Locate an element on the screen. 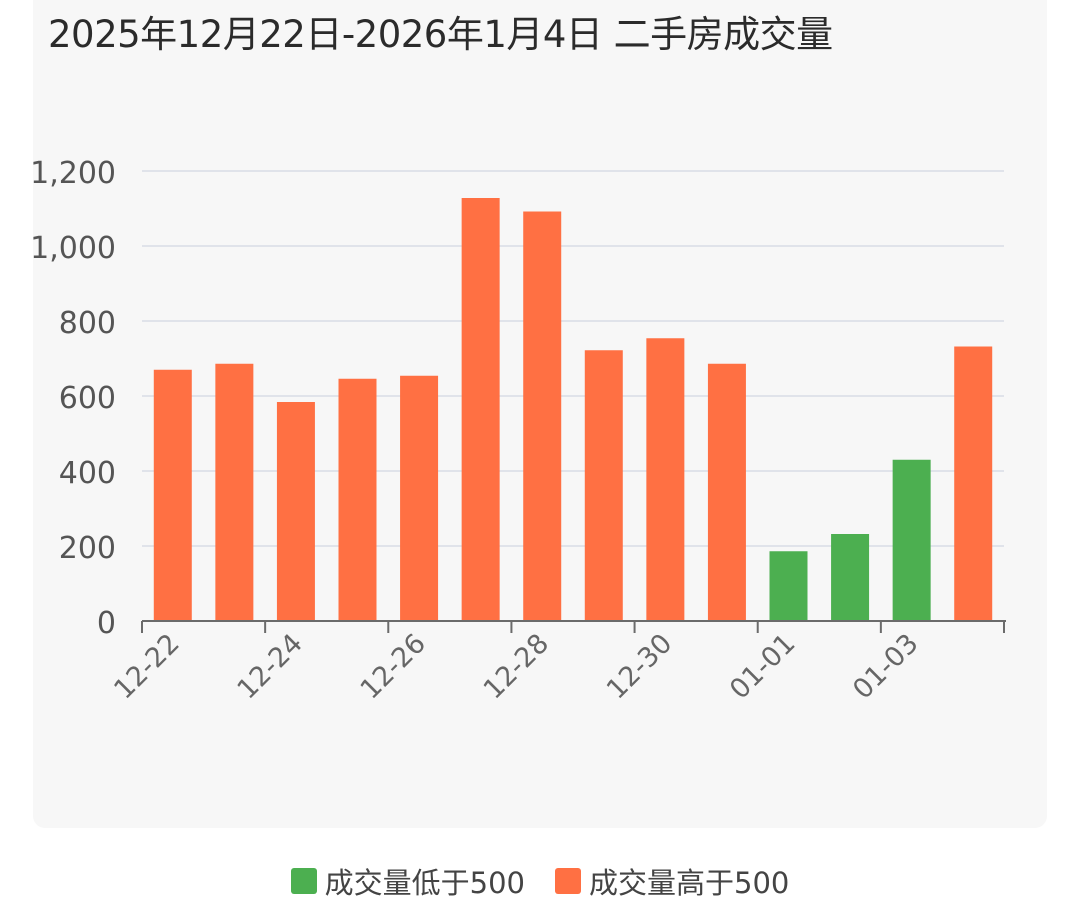  y-tick-label: 400 is located at coordinates (87, 473).